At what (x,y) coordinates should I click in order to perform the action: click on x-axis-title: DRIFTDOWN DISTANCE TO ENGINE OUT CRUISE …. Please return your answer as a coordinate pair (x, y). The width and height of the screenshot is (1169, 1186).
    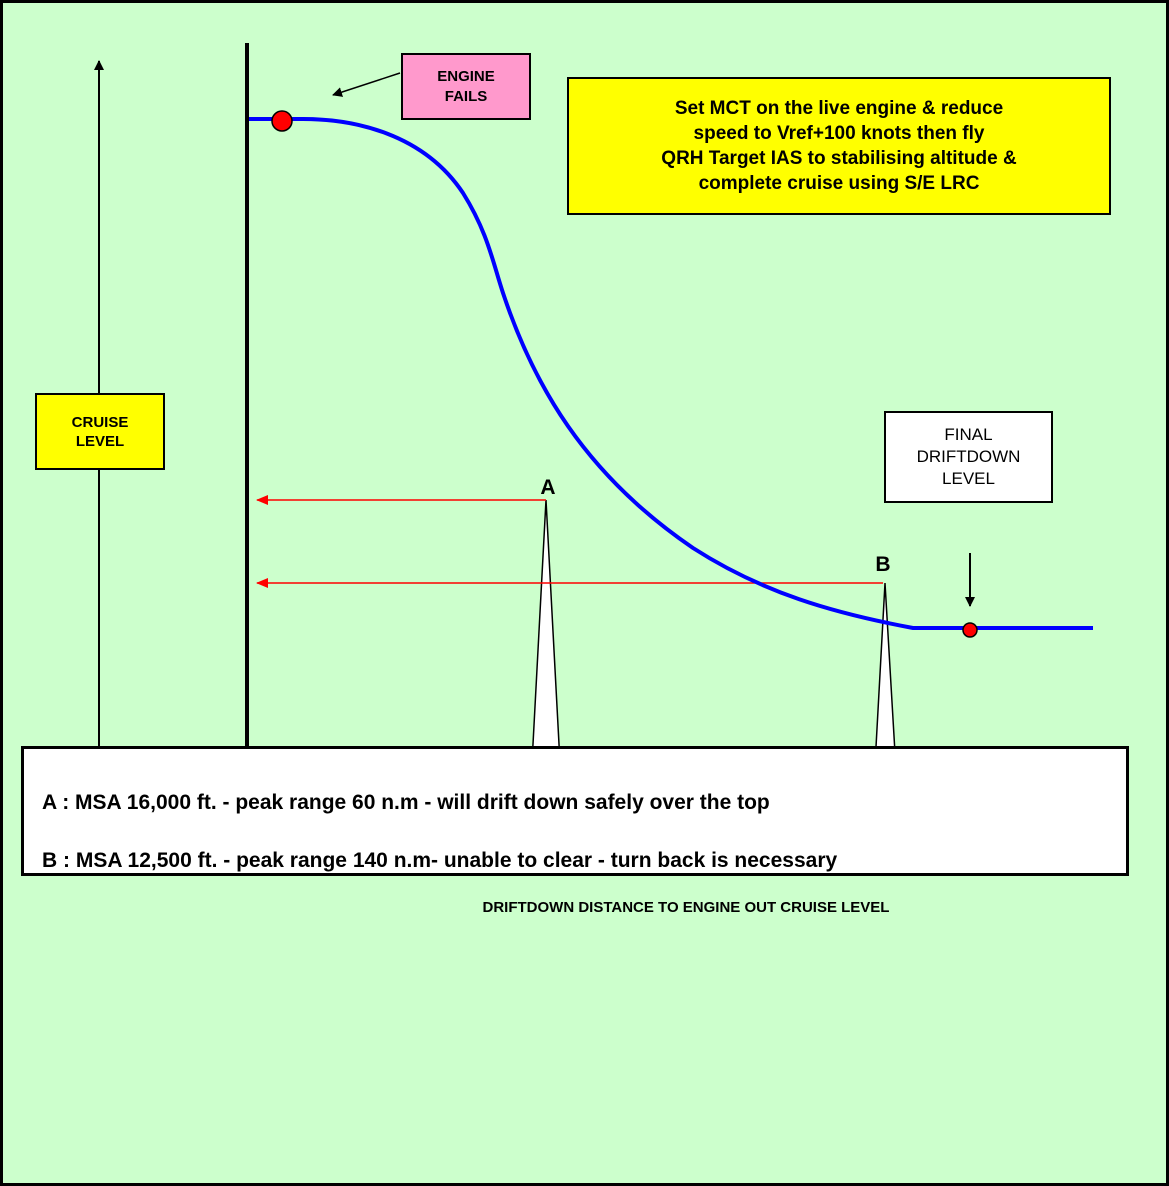
    Looking at the image, I should click on (686, 907).